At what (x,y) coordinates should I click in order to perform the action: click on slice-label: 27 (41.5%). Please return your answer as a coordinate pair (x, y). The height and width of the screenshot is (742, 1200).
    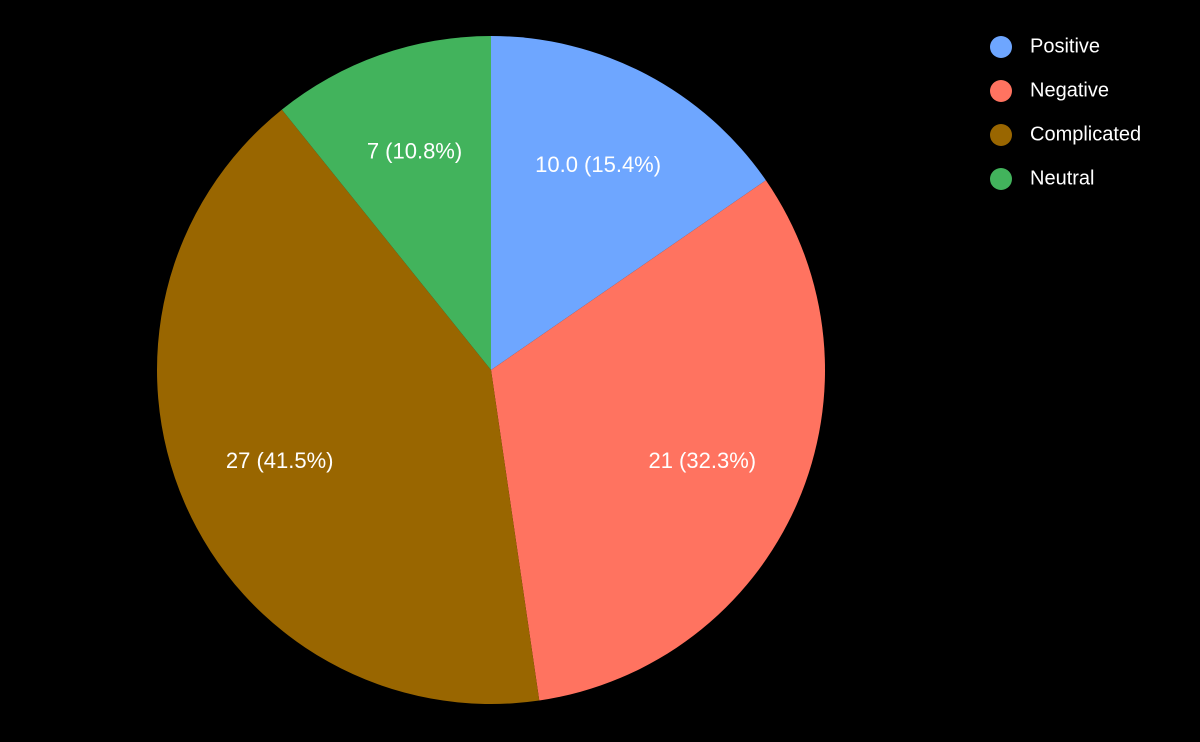
    Looking at the image, I should click on (280, 460).